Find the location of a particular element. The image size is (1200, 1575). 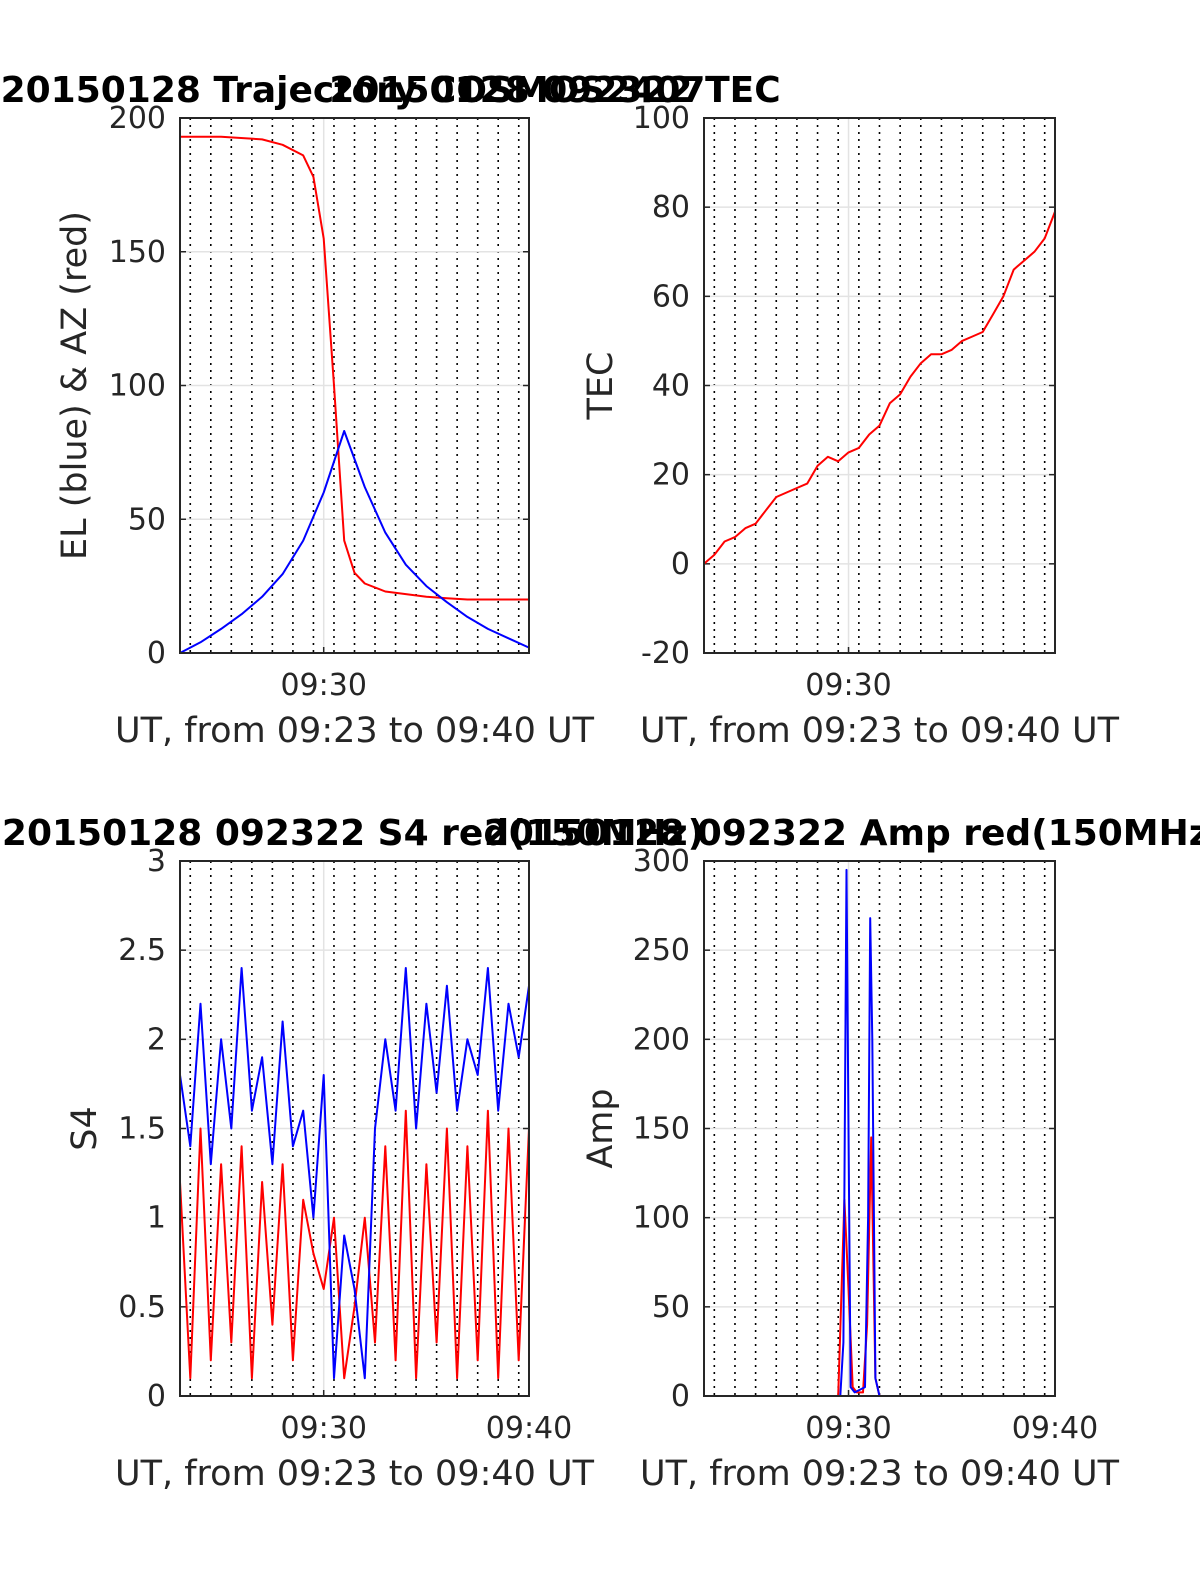

chart-title: 20150128 Trajectory COSMOS2407 is located at coordinates (353, 90).